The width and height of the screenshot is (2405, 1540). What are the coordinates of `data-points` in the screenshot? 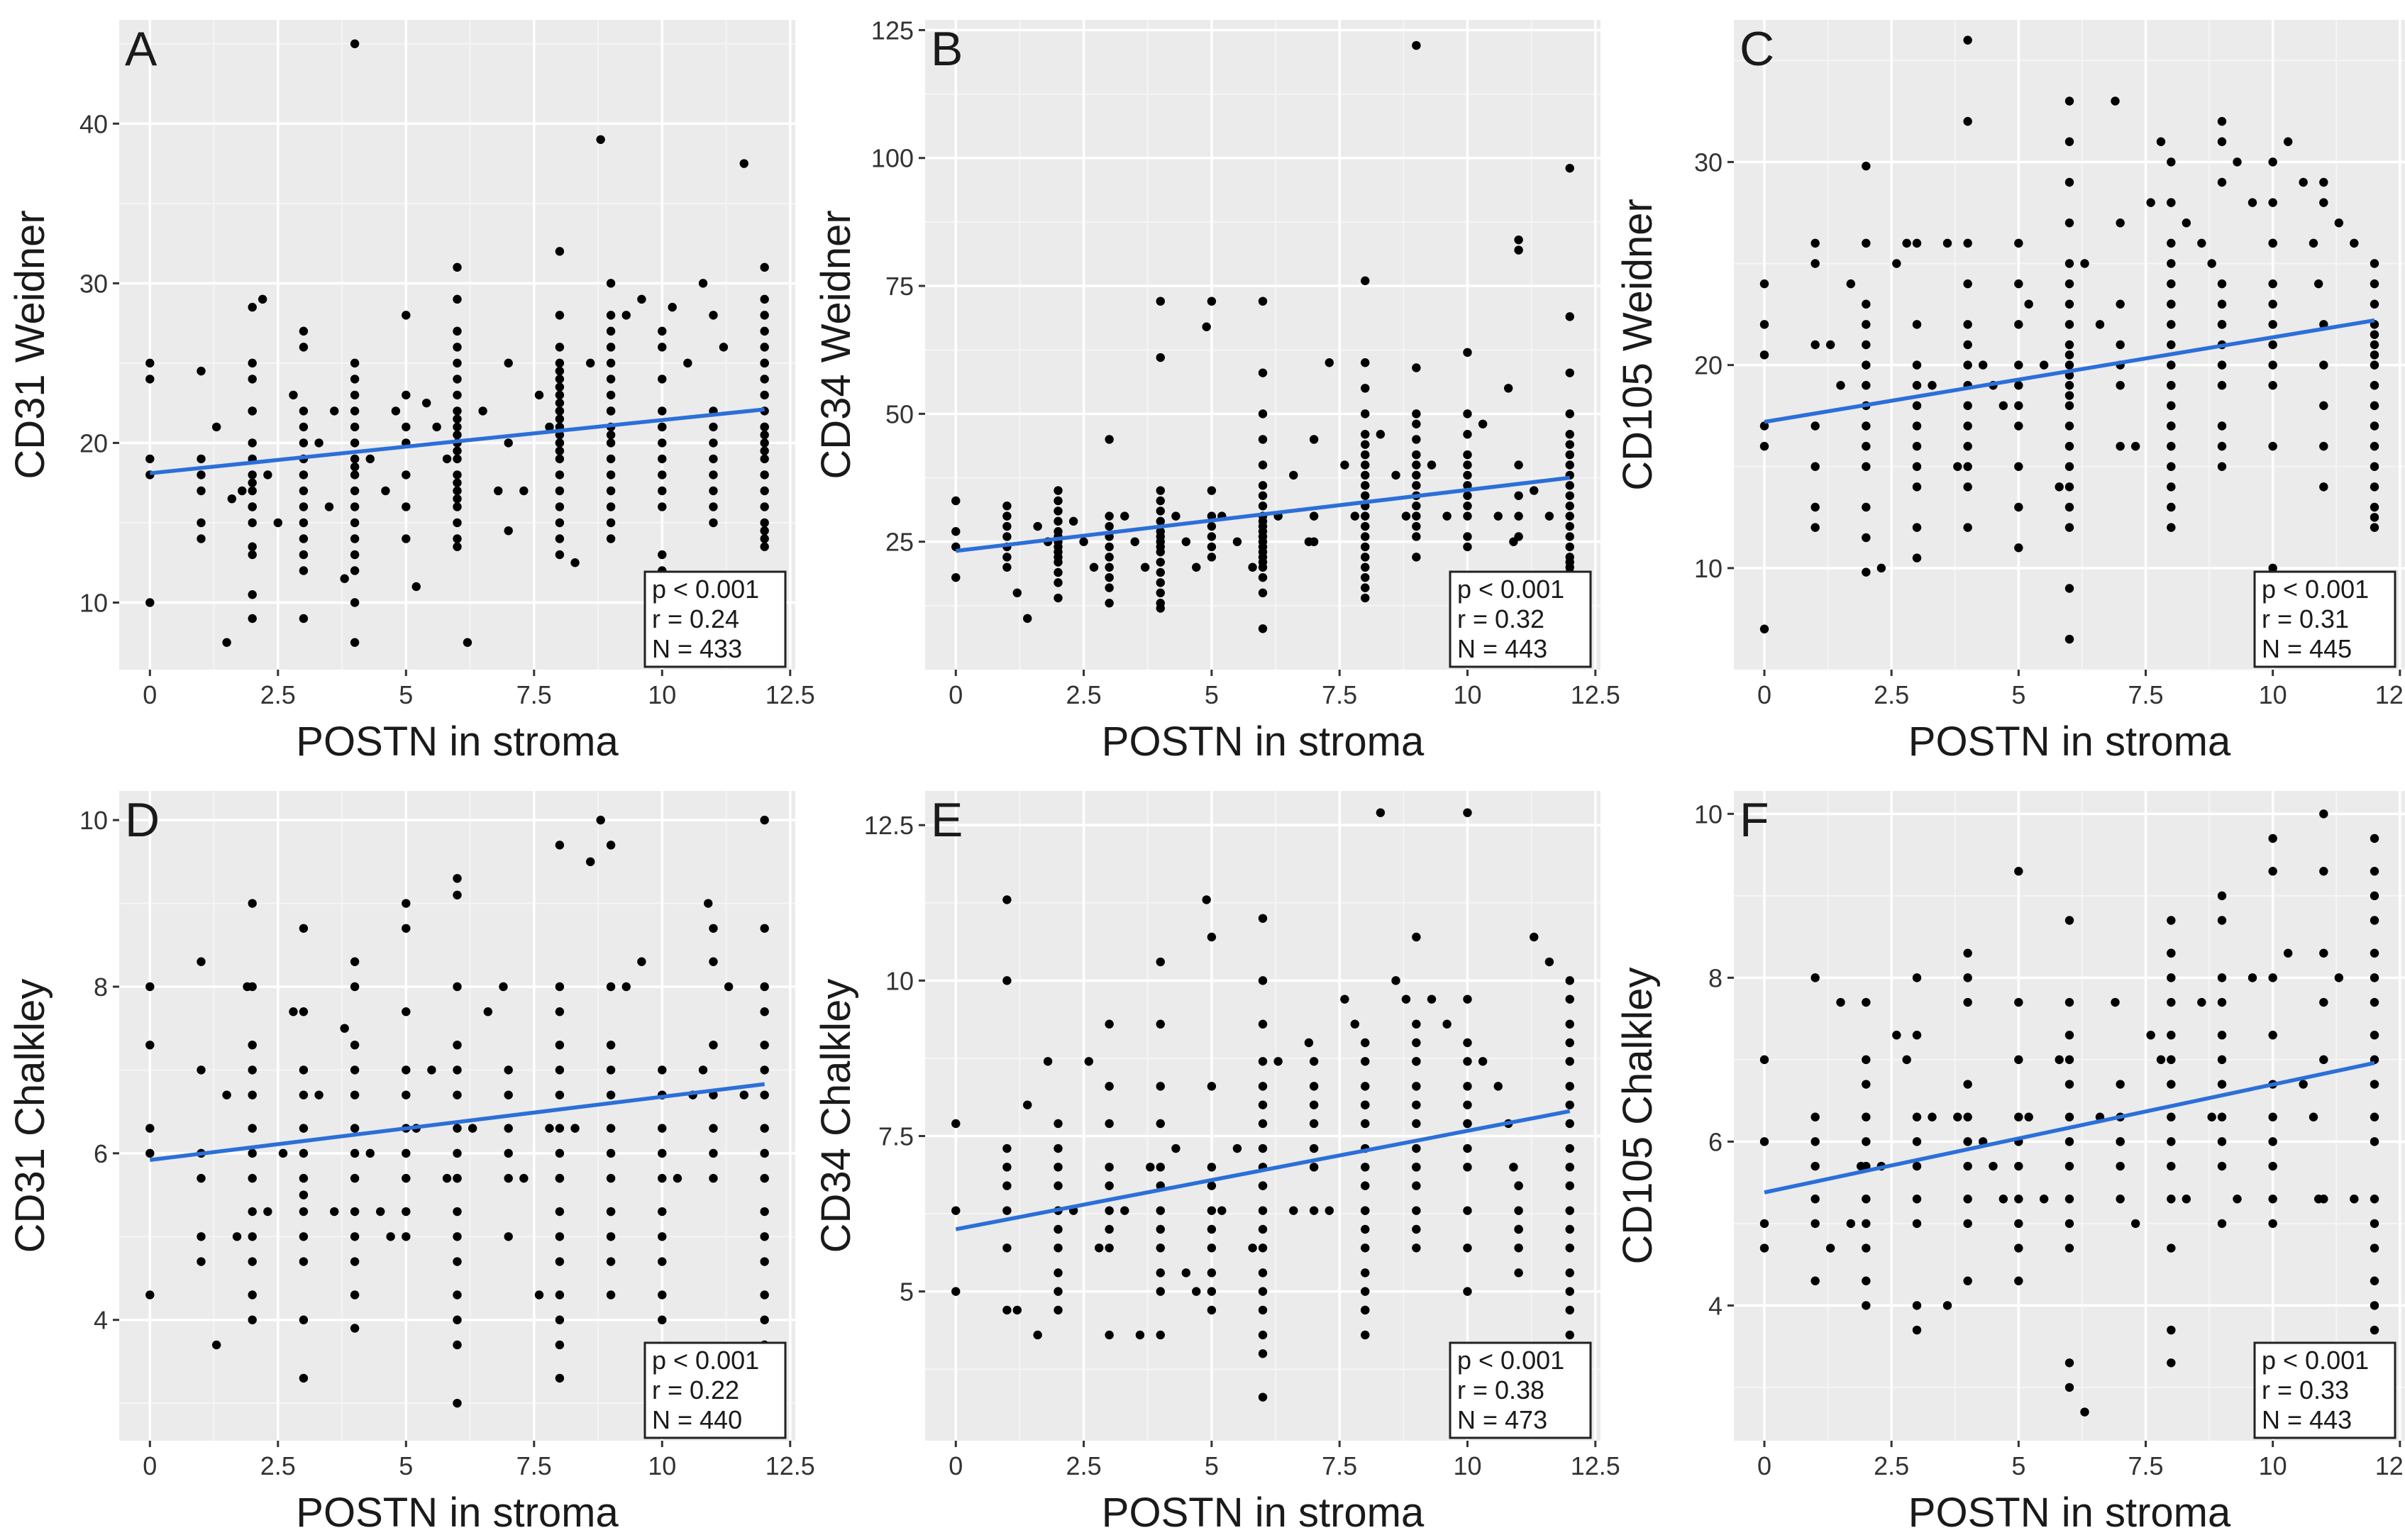 It's located at (457, 1111).